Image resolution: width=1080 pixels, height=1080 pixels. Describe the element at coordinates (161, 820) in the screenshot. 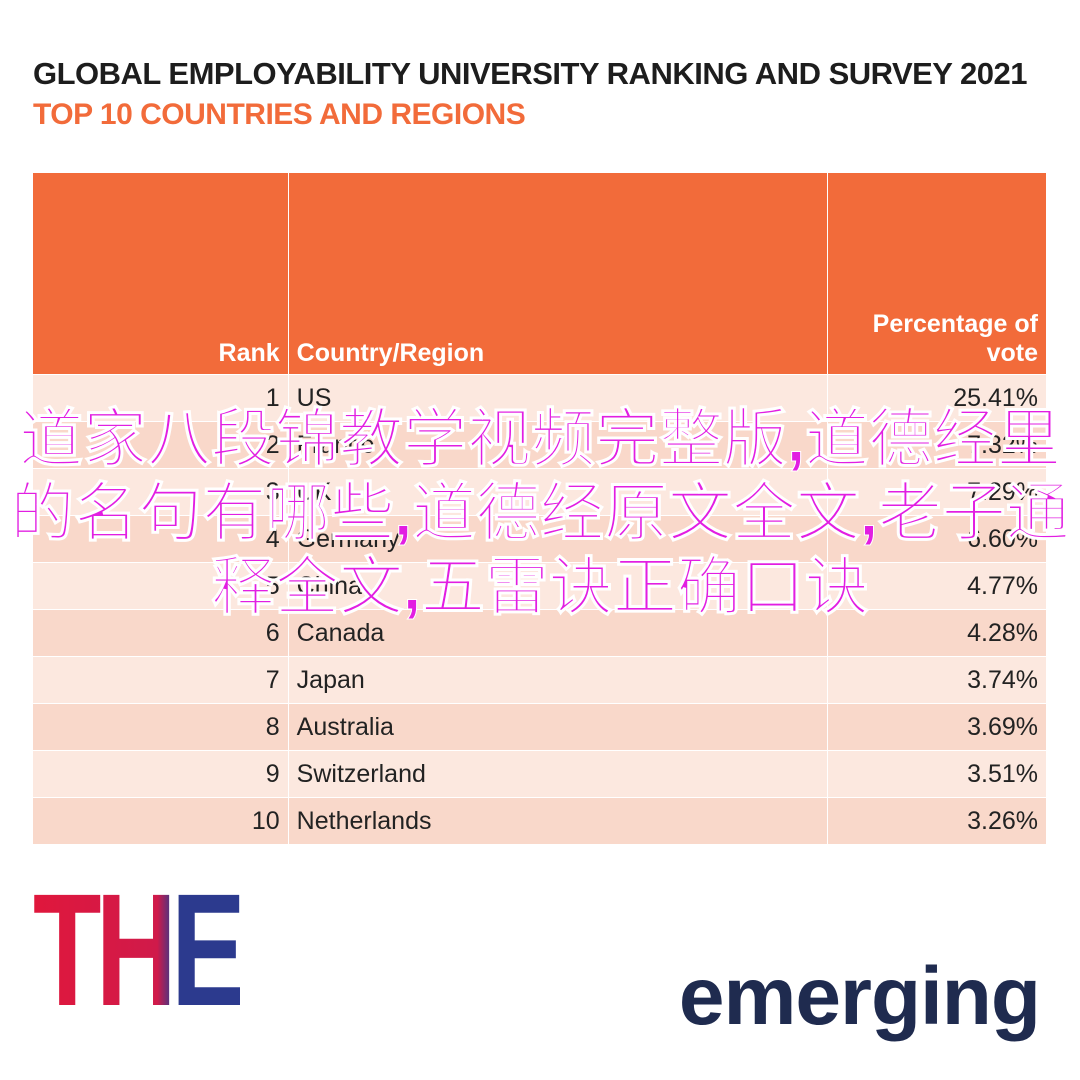

I see `table-cell: 10` at that location.